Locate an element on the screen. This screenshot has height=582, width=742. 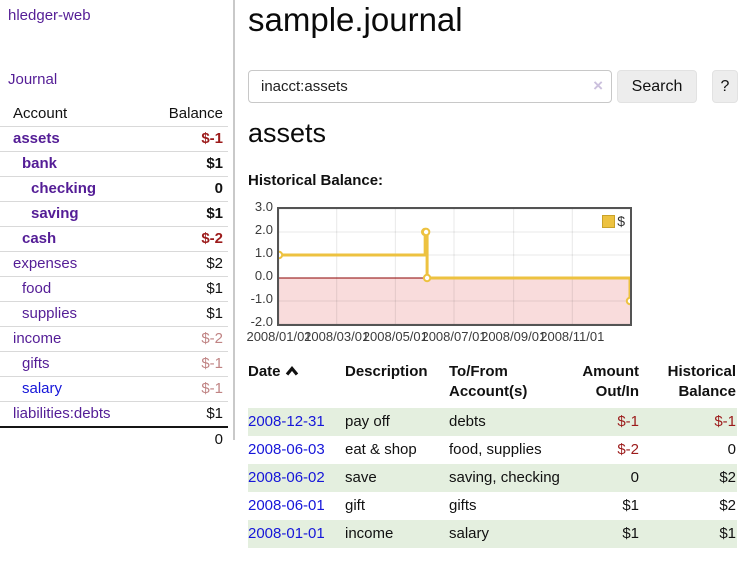
account-link: bank is located at coordinates (40, 163).